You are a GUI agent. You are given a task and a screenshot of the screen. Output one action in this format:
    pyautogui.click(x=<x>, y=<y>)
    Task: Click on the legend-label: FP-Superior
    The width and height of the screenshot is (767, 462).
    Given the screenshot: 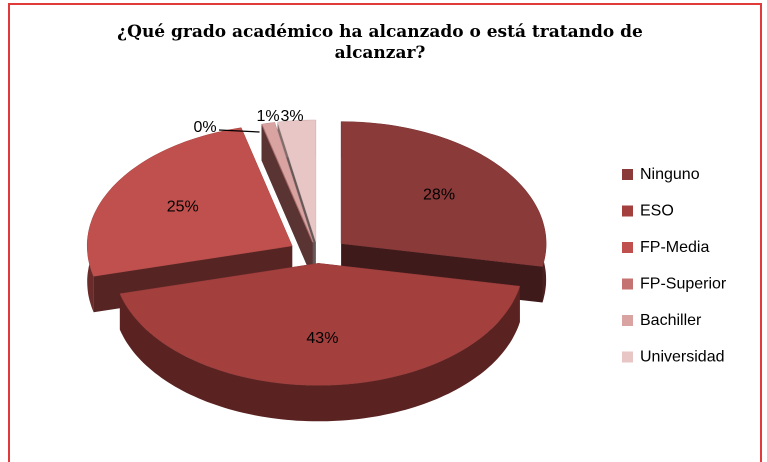 What is the action you would take?
    pyautogui.click(x=683, y=284)
    